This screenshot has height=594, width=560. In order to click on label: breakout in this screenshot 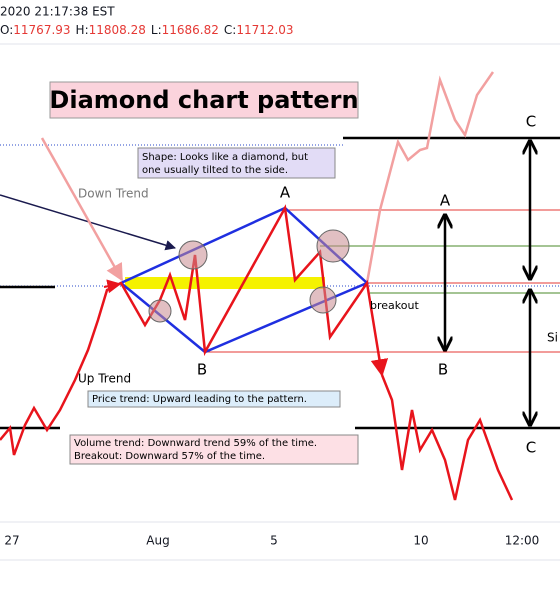, I will do `click(394, 305)`.